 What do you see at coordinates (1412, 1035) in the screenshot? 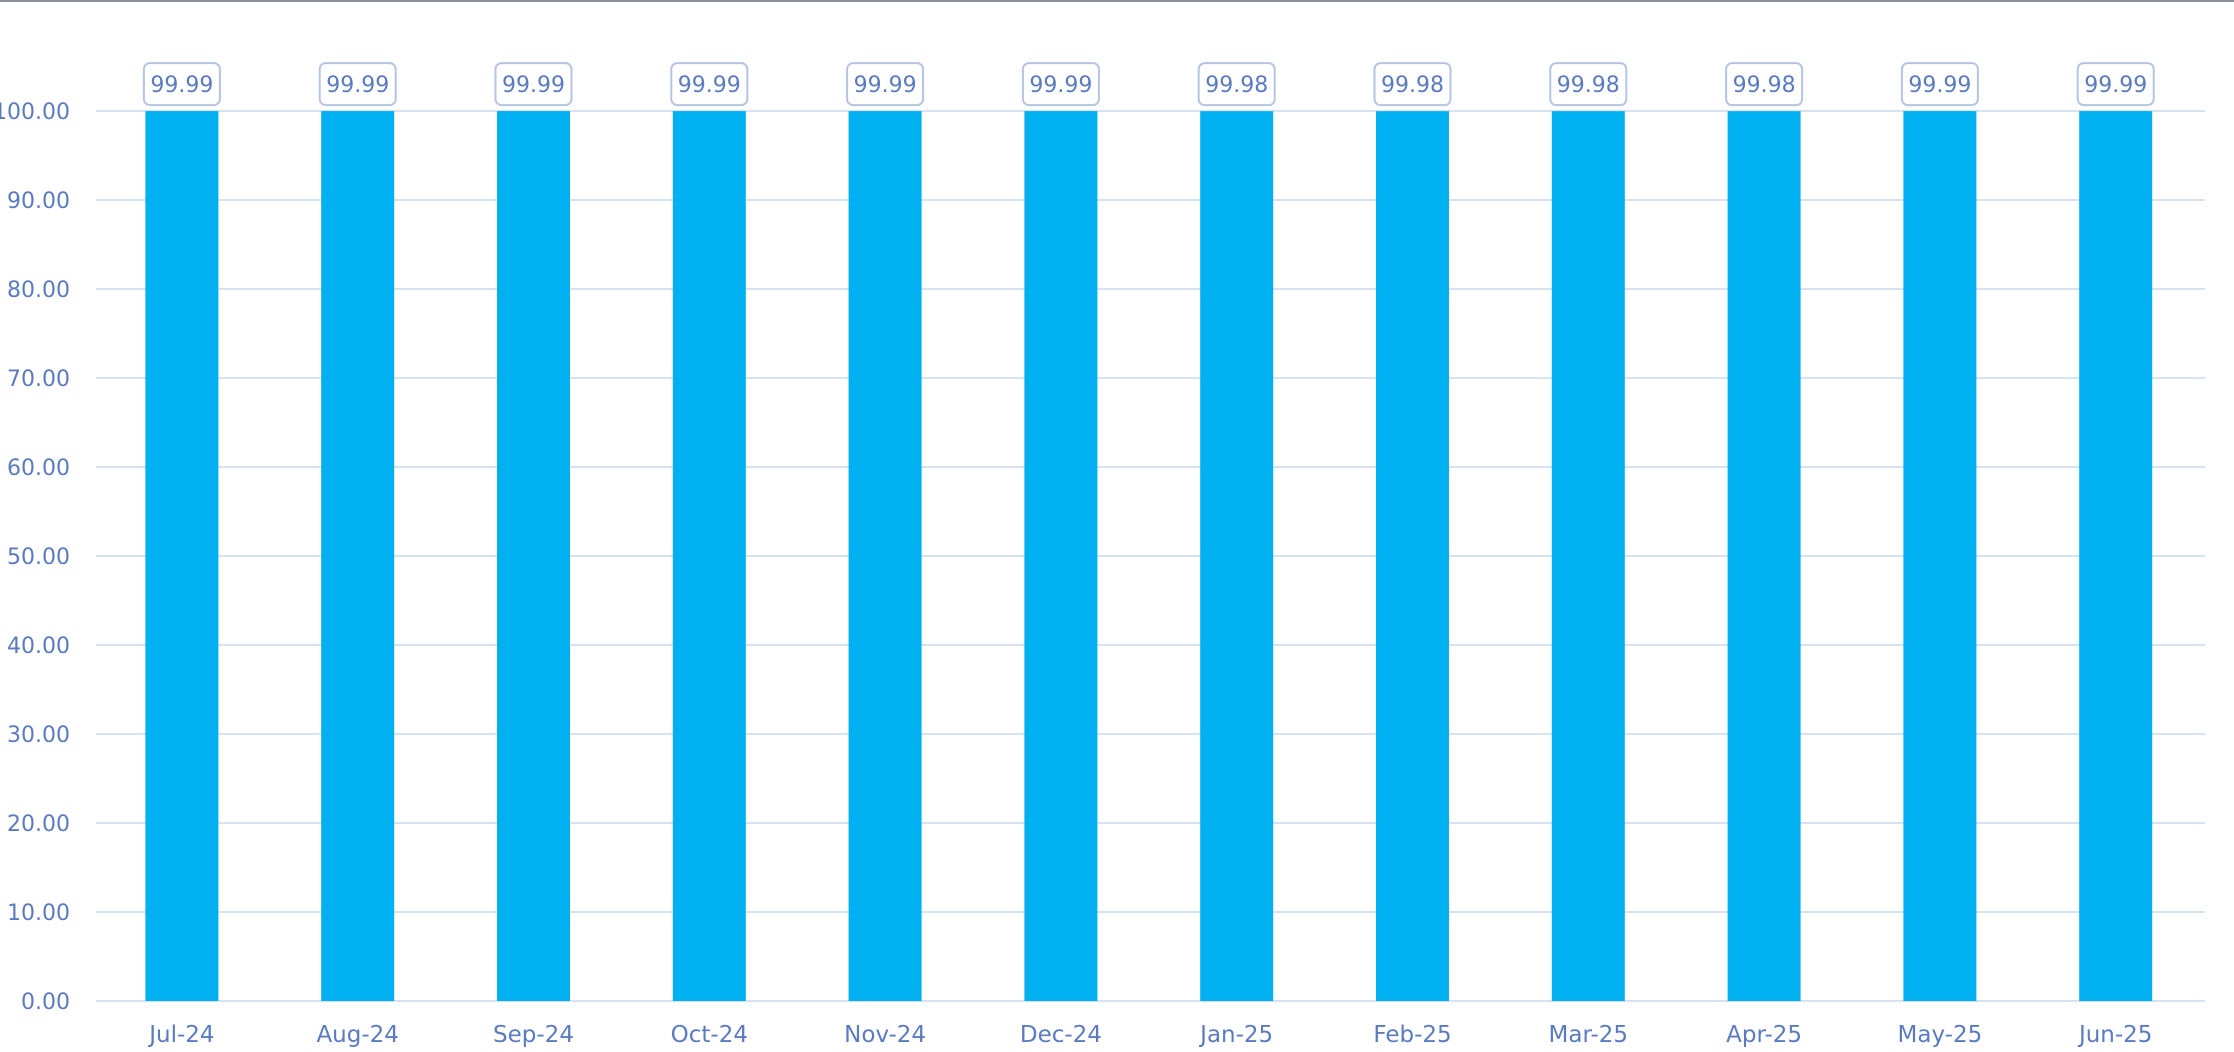
I see `x-tick-label: Feb-25` at bounding box center [1412, 1035].